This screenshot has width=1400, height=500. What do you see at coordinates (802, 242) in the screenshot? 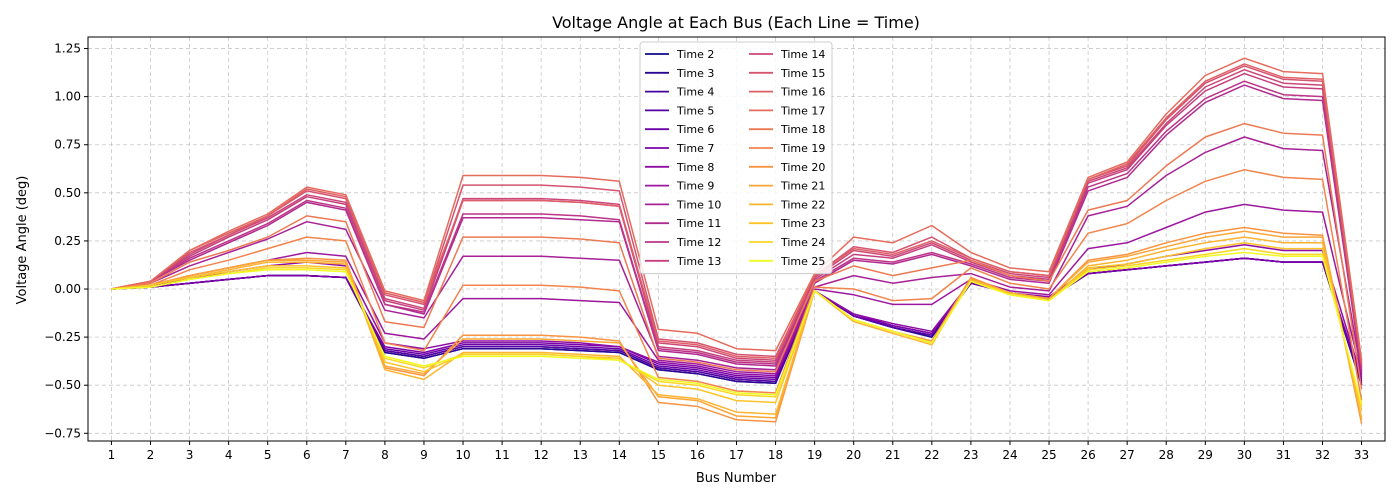
I see `legend-label: Time 24` at bounding box center [802, 242].